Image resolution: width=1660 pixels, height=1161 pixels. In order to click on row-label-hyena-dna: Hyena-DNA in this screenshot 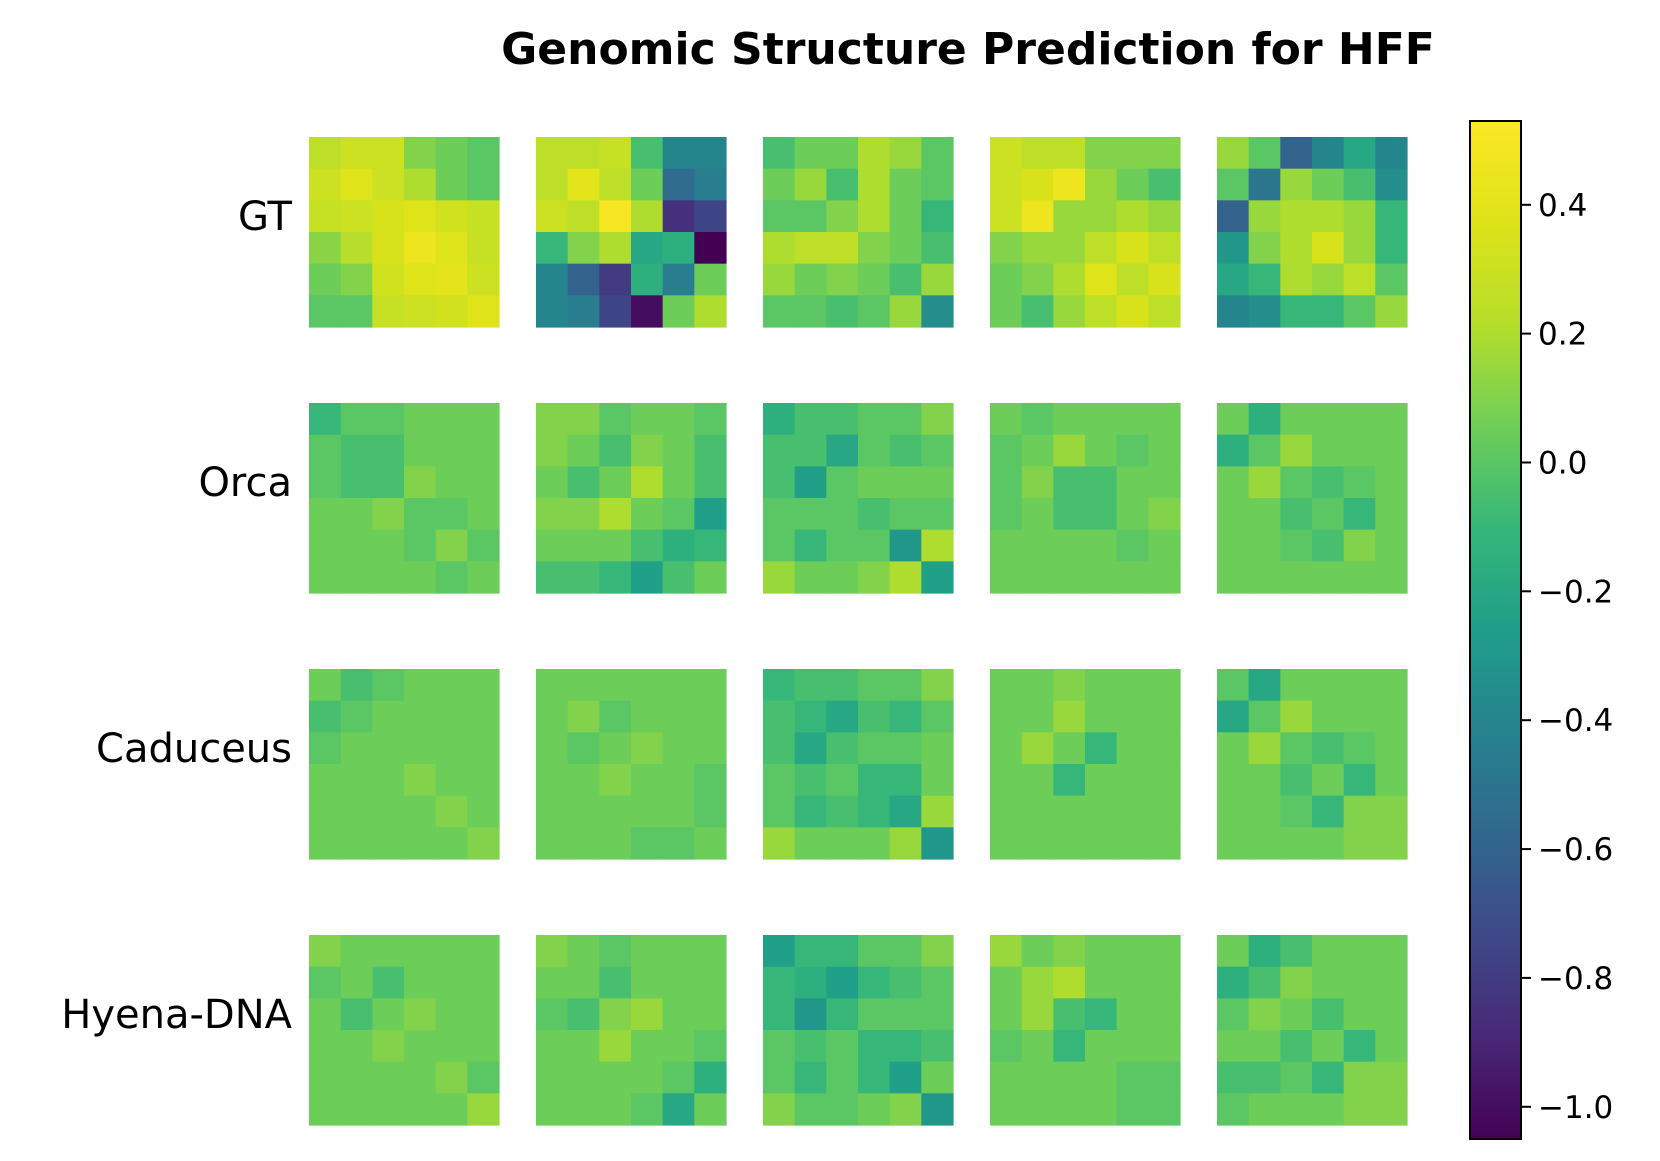, I will do `click(176, 1015)`.